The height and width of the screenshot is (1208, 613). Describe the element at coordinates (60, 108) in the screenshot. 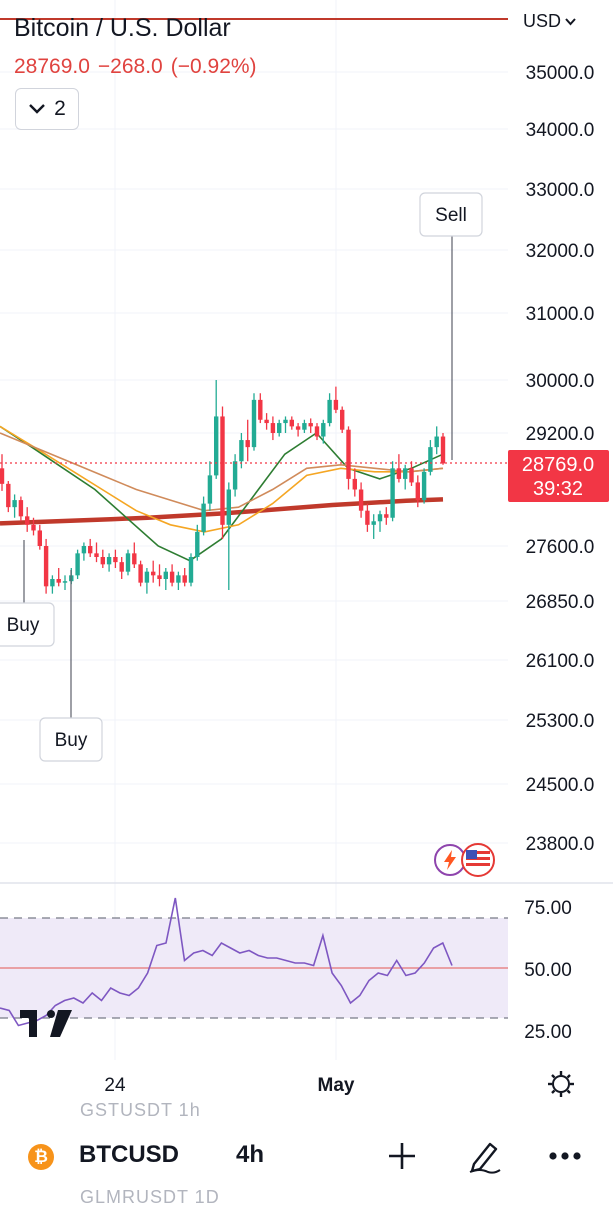

I see `indicator-count: 2` at that location.